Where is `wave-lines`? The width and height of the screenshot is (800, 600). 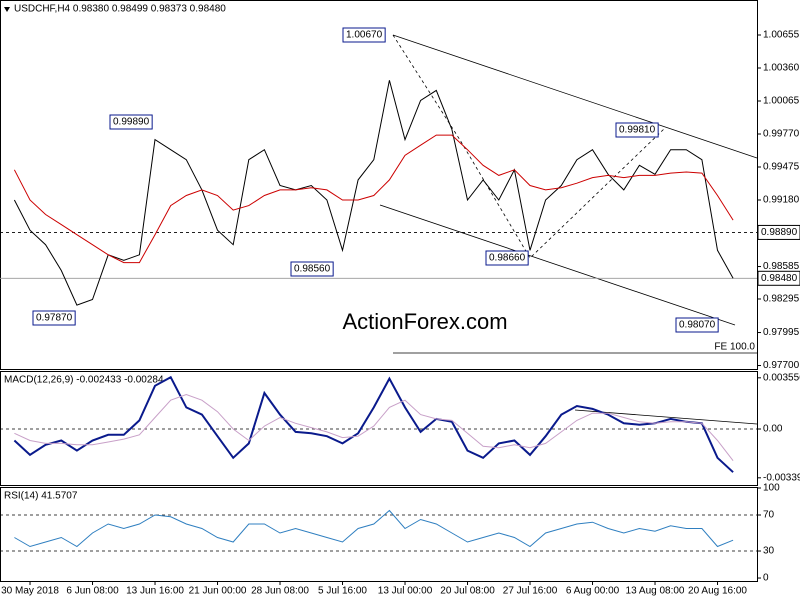 wave-lines is located at coordinates (529, 146).